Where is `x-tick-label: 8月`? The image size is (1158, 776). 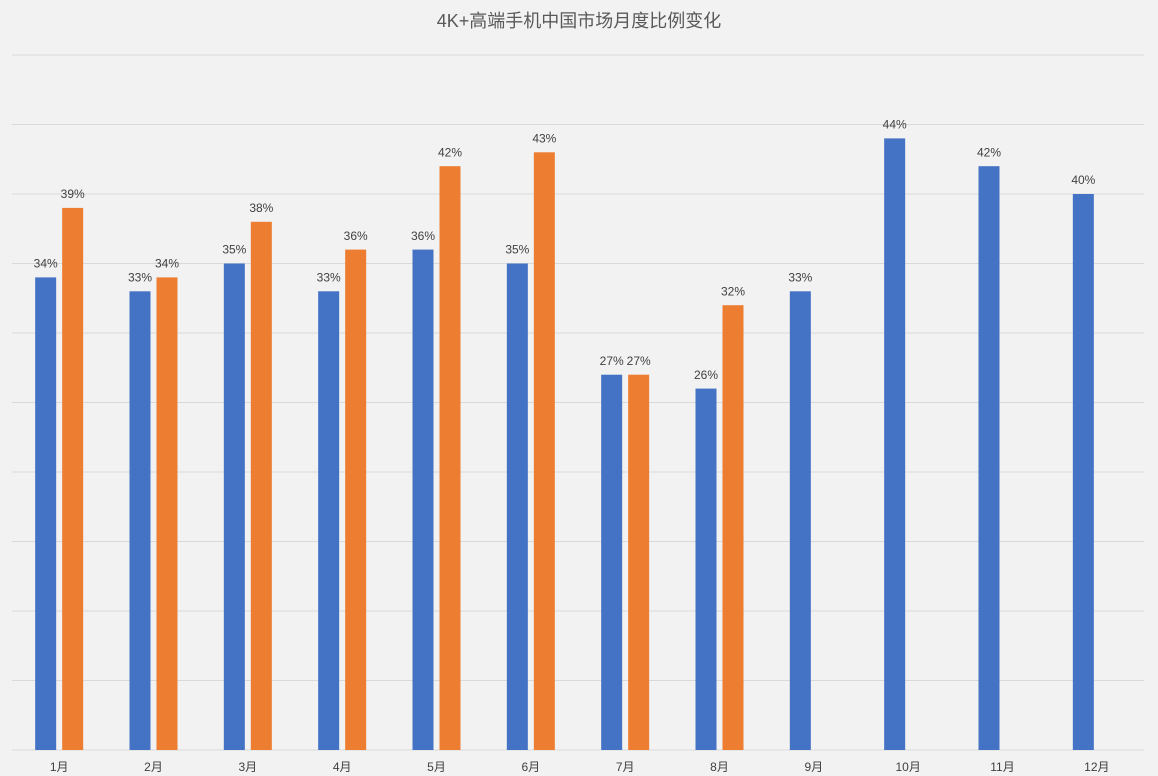
x-tick-label: 8月 is located at coordinates (719, 767).